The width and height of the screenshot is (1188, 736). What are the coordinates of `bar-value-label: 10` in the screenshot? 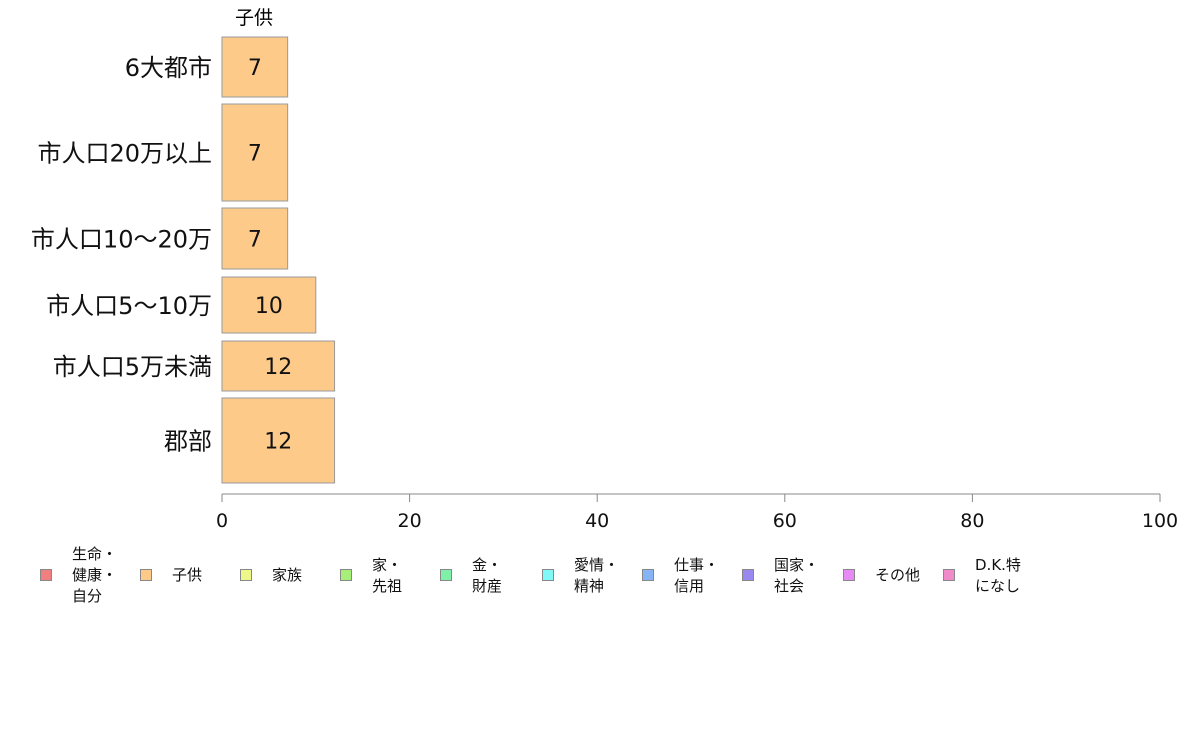 It's located at (269, 306).